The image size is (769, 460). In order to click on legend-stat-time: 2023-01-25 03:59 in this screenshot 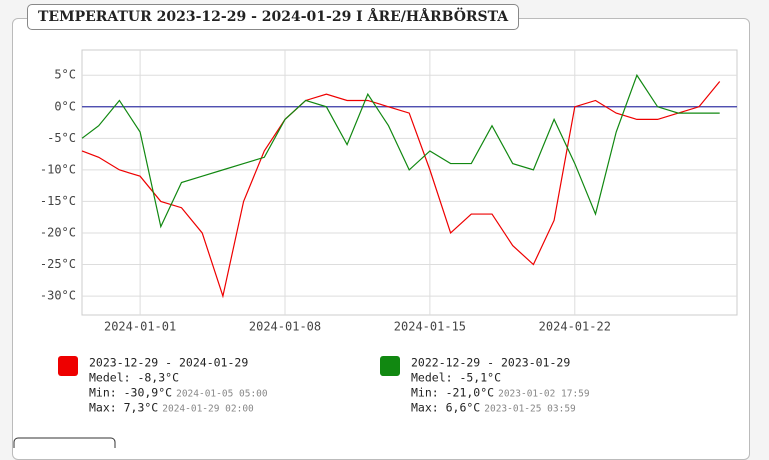, I will do `click(530, 409)`.